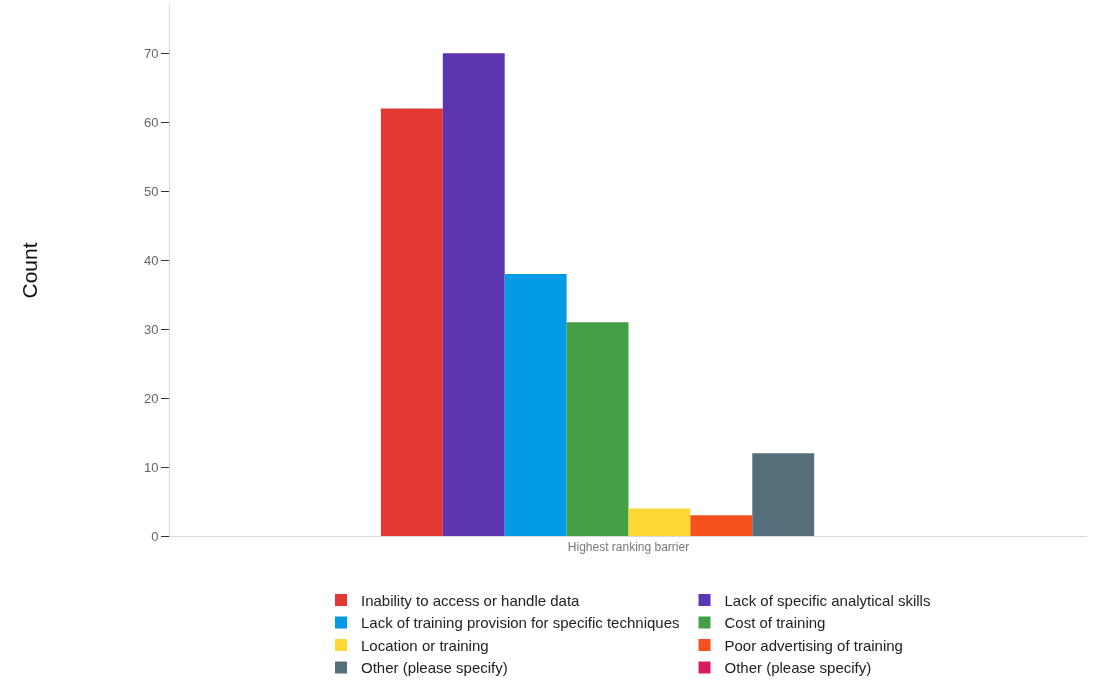  Describe the element at coordinates (151, 260) in the screenshot. I see `y-tick-label: 40` at that location.